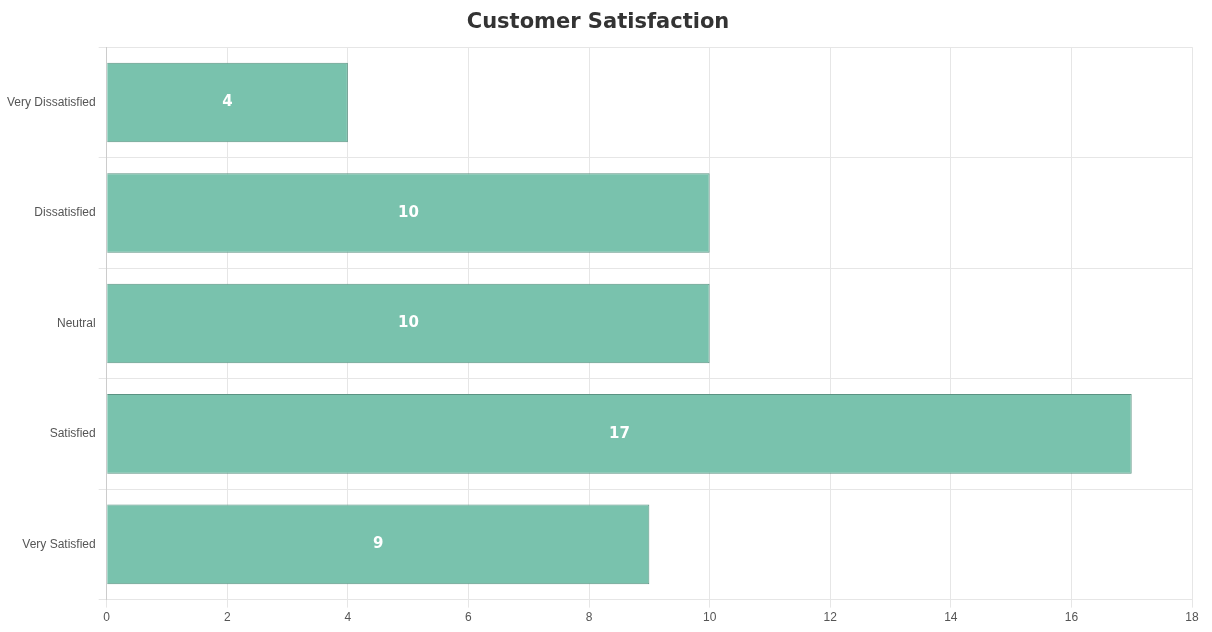 The height and width of the screenshot is (632, 1212). Describe the element at coordinates (619, 432) in the screenshot. I see `data-label: 17` at that location.